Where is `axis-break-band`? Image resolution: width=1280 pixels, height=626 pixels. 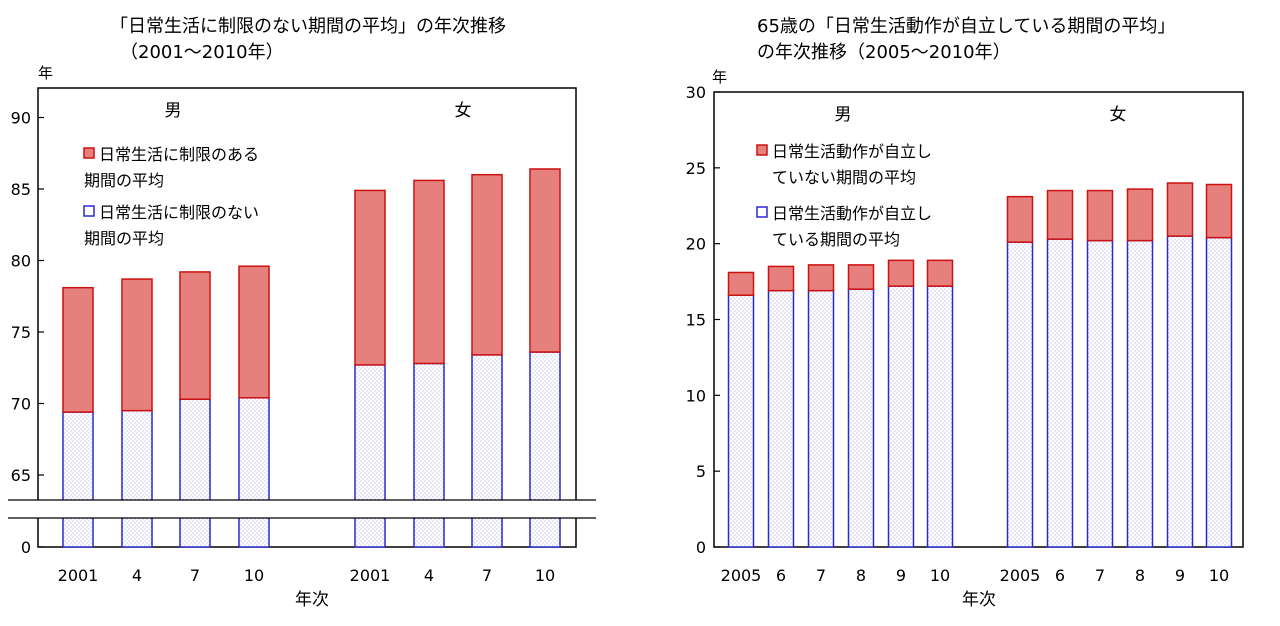
axis-break-band is located at coordinates (302, 509).